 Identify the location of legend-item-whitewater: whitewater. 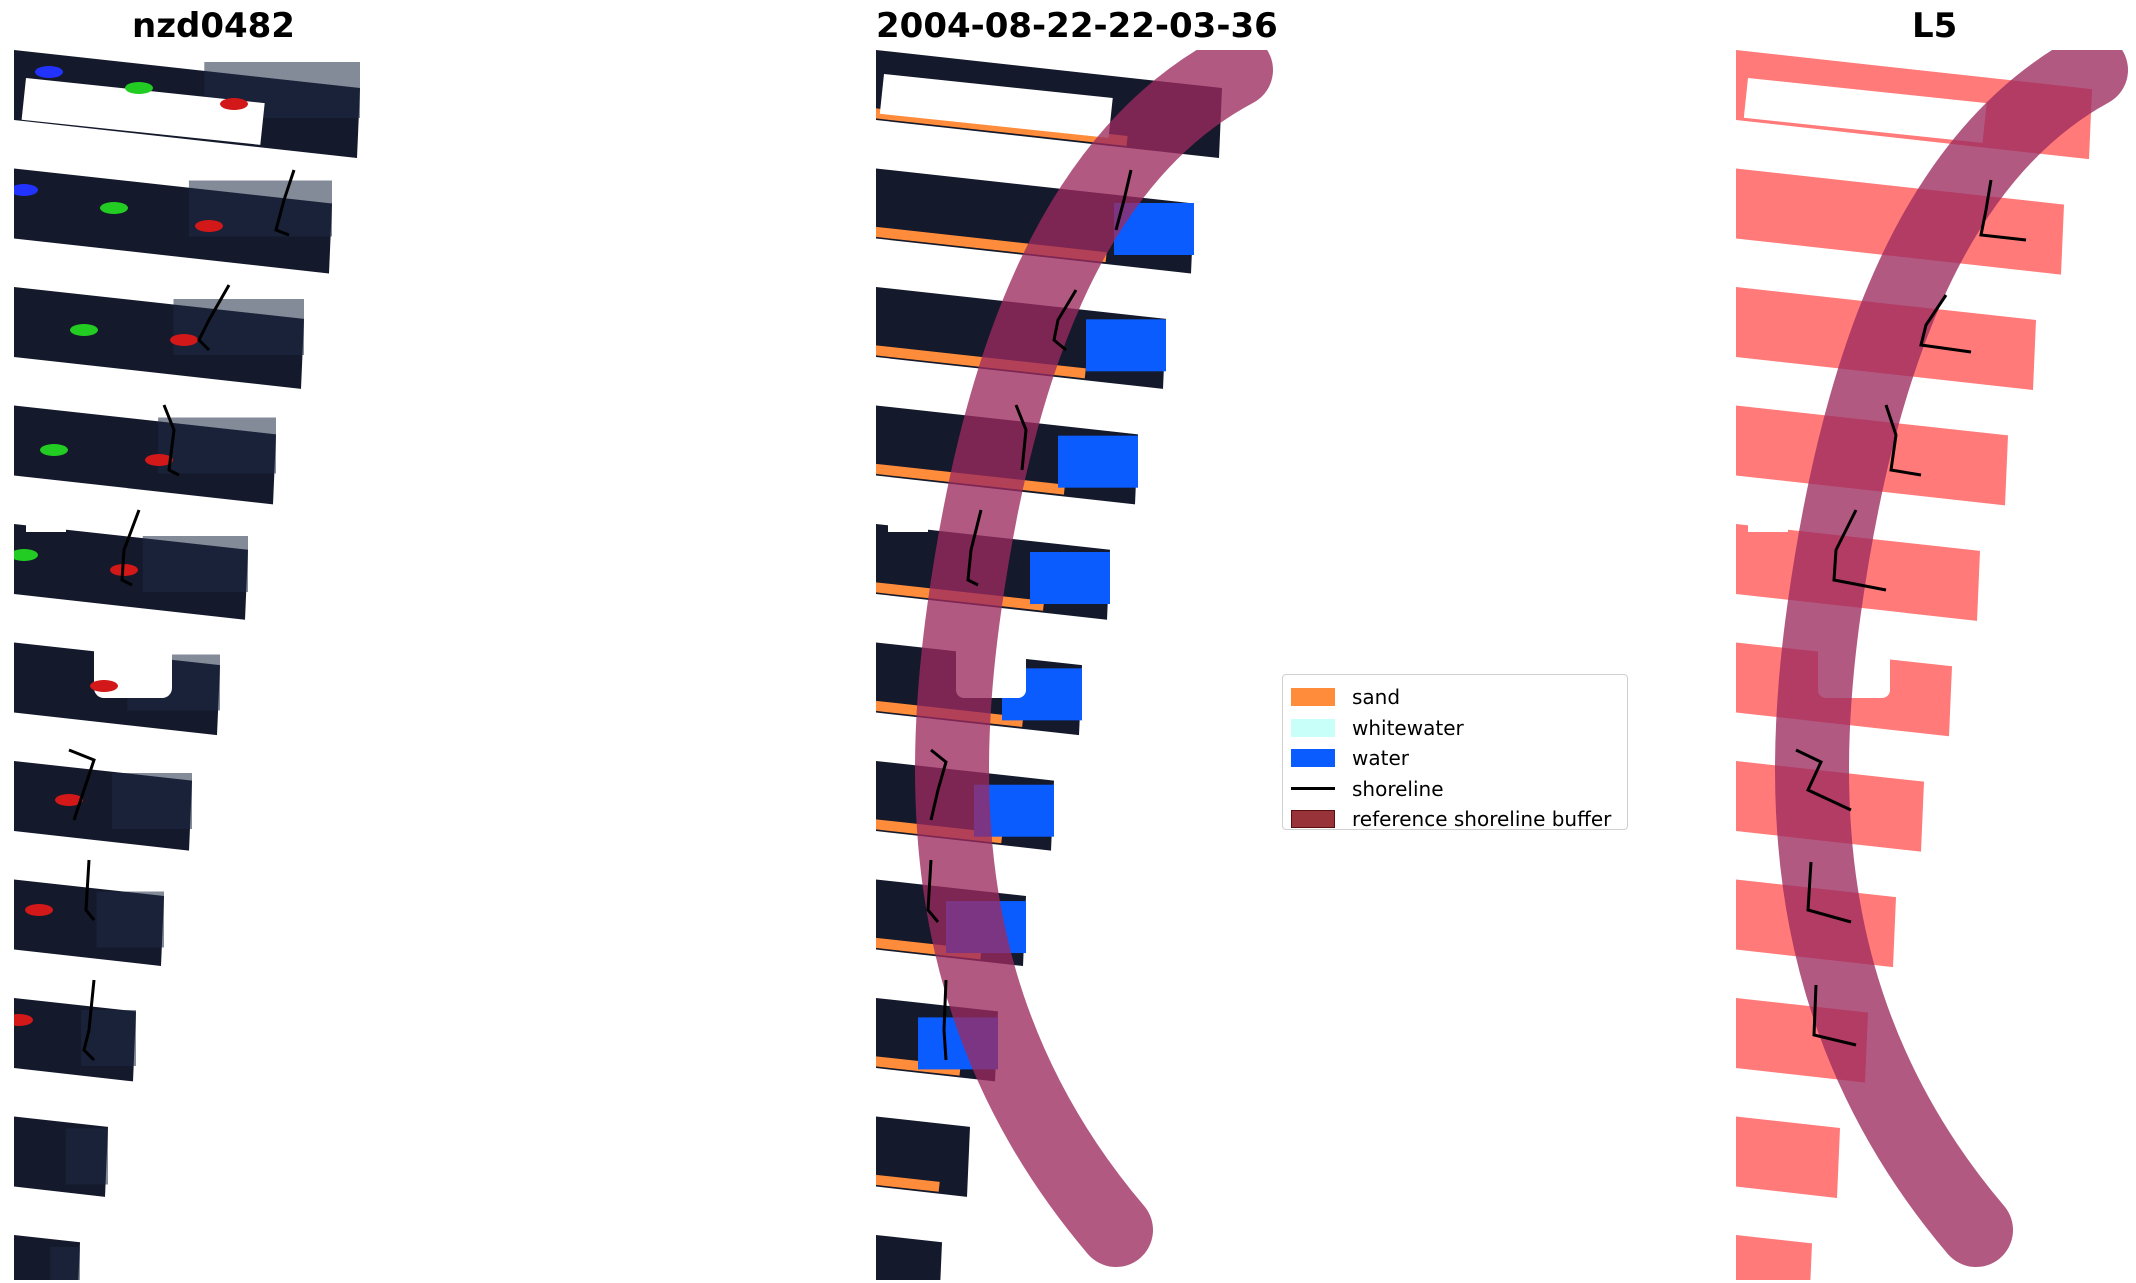
(1455, 728).